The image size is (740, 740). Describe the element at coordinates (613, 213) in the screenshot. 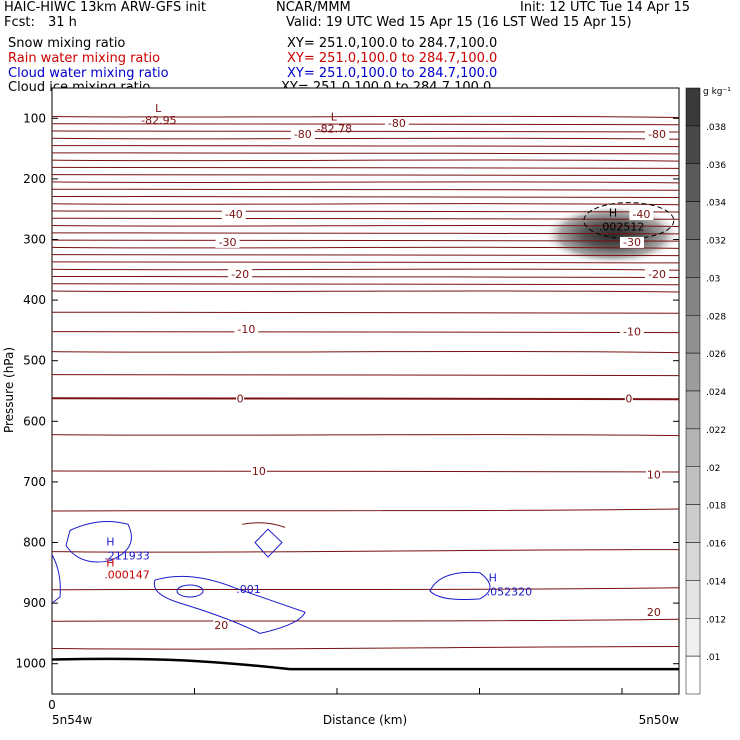

I see `cloud-ice-max-marker: H` at that location.